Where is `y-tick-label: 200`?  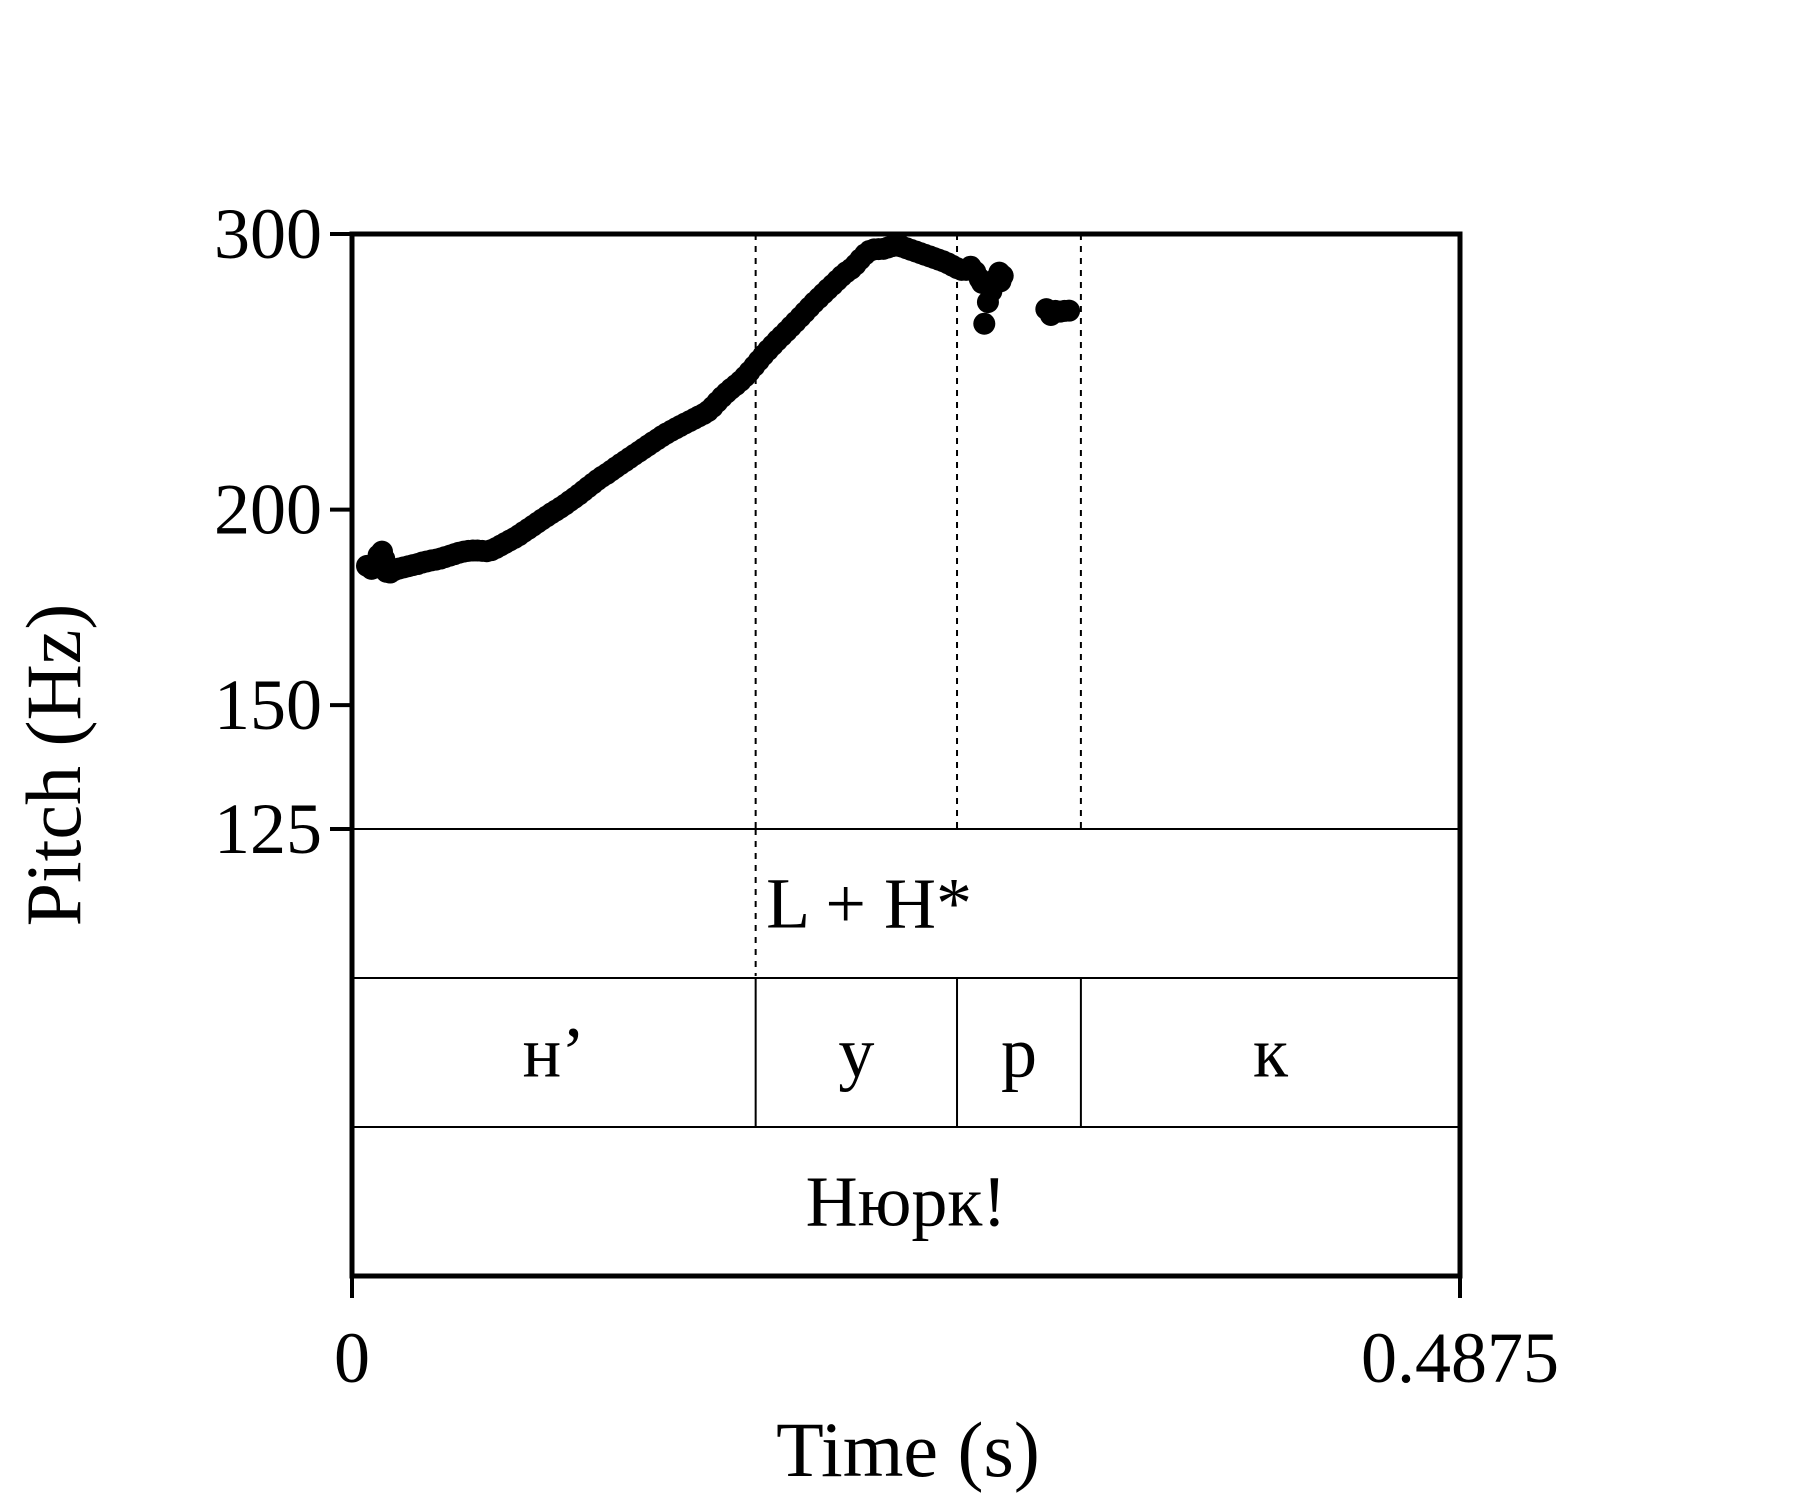
y-tick-label: 200 is located at coordinates (268, 510).